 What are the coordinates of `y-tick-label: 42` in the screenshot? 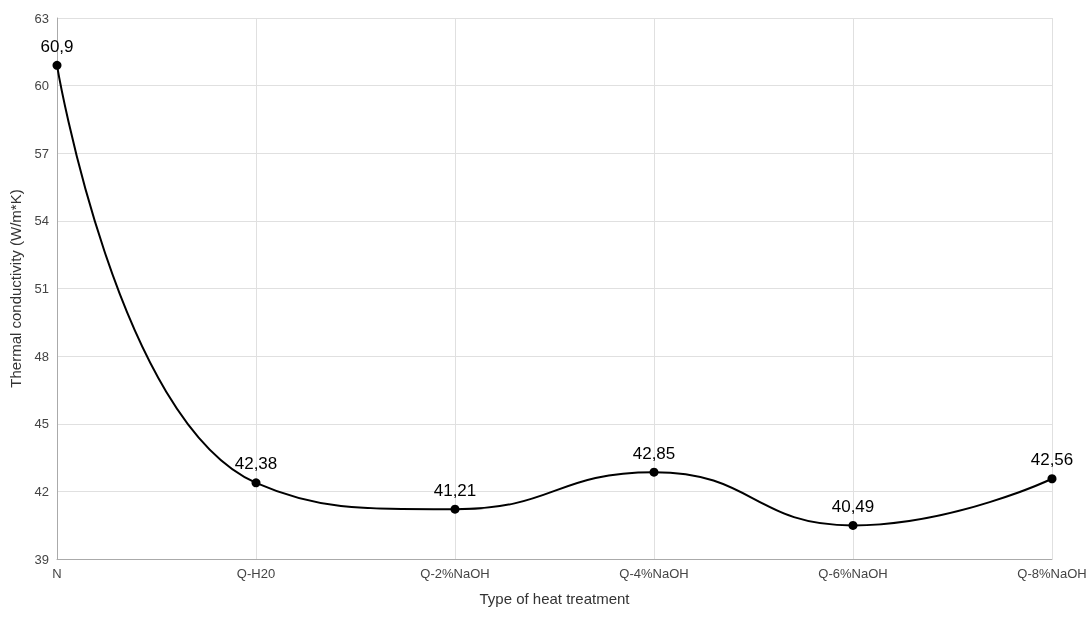 It's located at (41, 491).